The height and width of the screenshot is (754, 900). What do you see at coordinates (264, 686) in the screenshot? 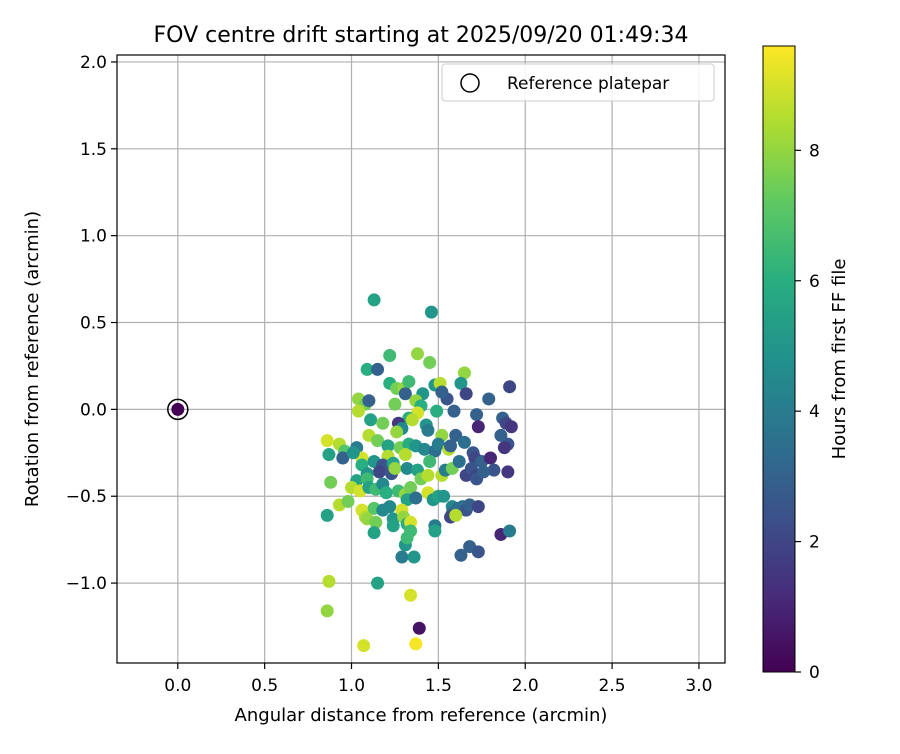
I see `x-tick-label: 0.5` at bounding box center [264, 686].